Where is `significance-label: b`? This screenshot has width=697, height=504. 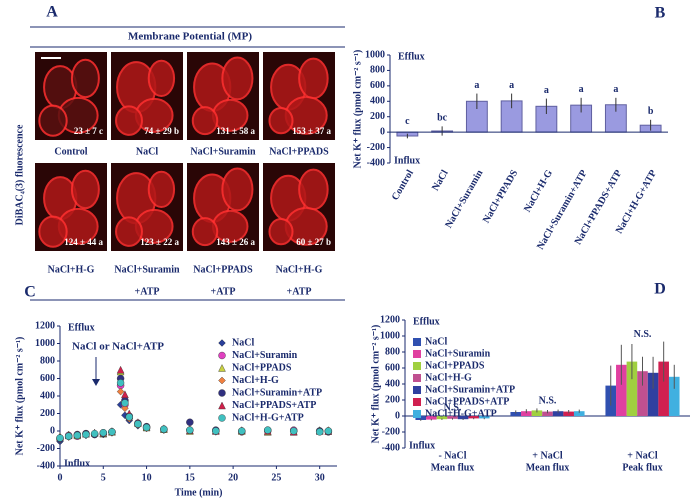 significance-label: b is located at coordinates (651, 111).